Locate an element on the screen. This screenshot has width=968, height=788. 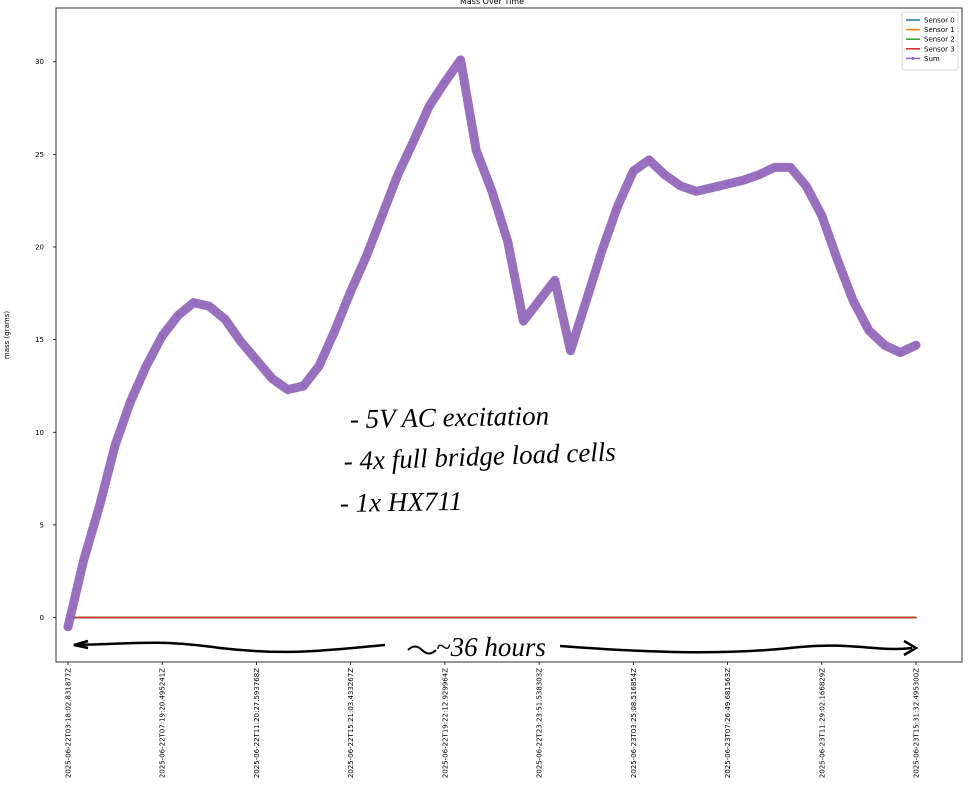
y-axis-label: mass (grams) is located at coordinates (7, 335).